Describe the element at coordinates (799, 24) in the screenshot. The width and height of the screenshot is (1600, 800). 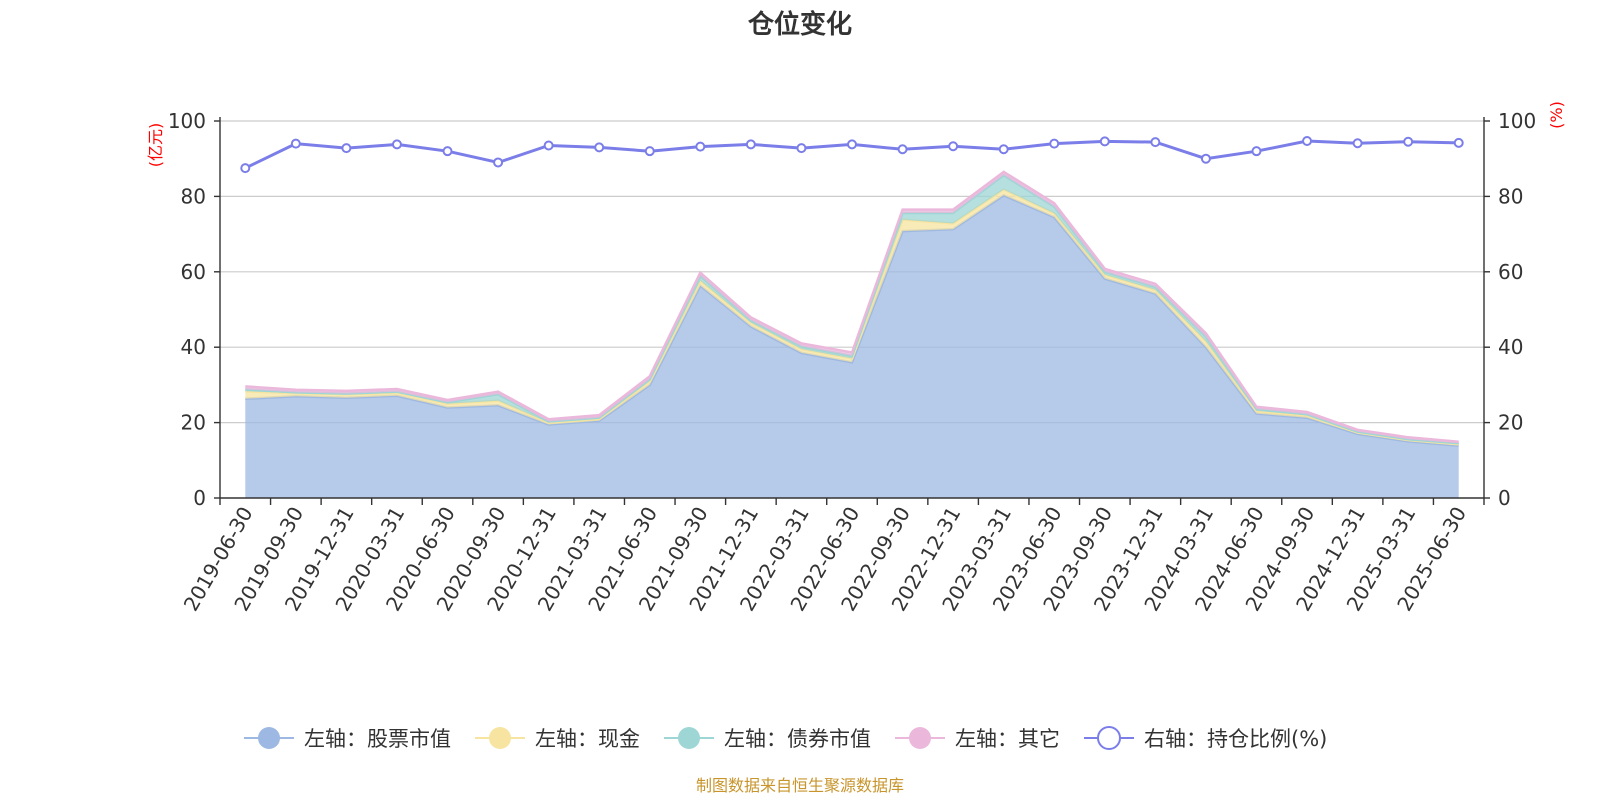
I see `chart-title: 仓位变化` at that location.